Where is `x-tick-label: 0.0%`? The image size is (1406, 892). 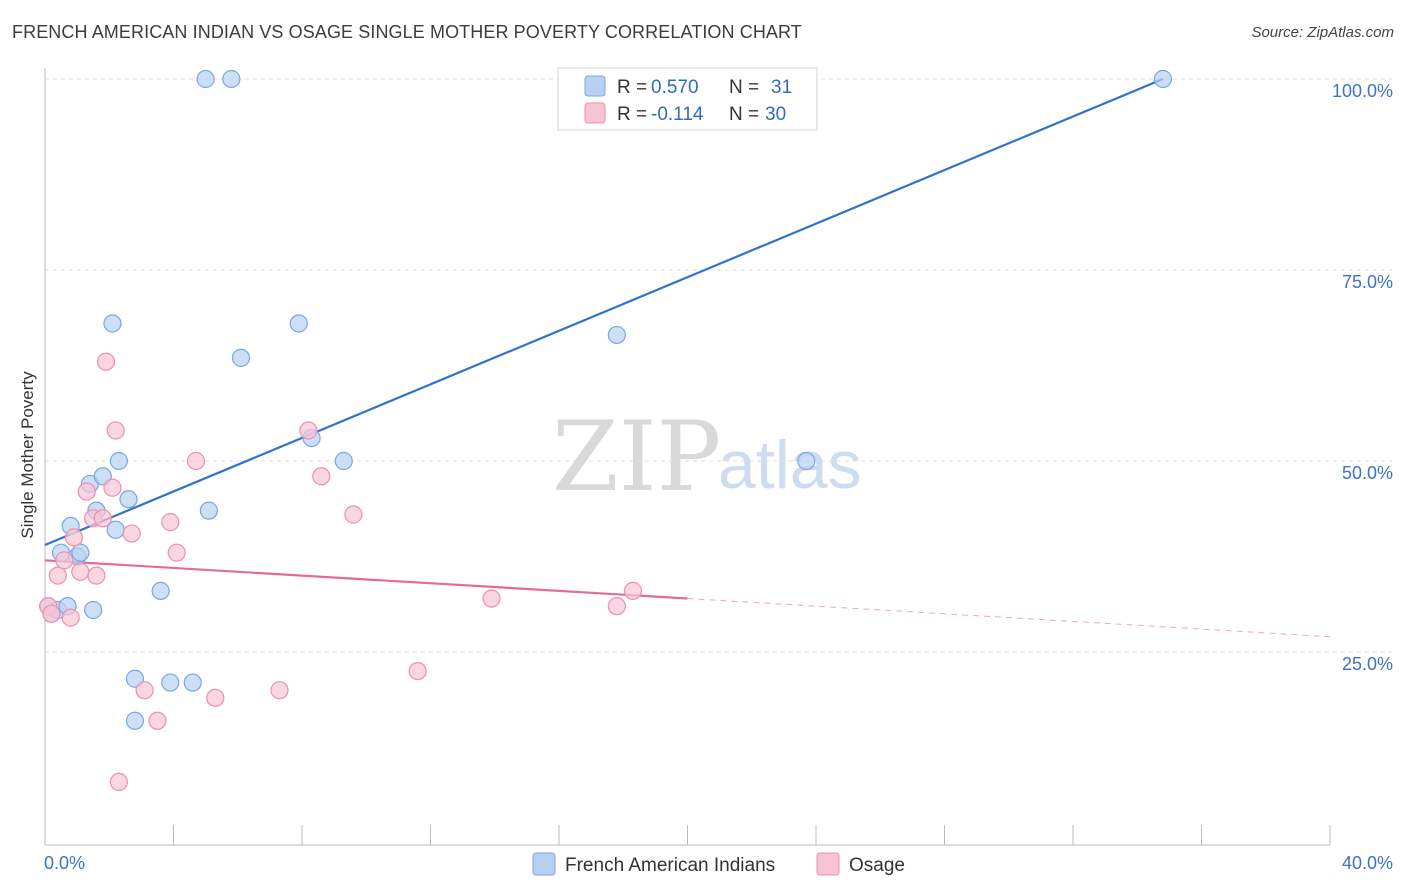 x-tick-label: 0.0% is located at coordinates (64, 863).